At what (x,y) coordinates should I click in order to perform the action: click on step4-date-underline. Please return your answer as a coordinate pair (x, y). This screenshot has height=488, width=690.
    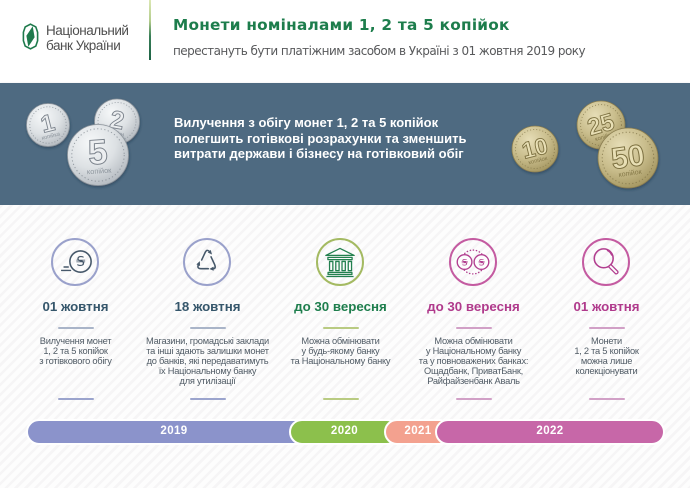
    Looking at the image, I should click on (473, 328).